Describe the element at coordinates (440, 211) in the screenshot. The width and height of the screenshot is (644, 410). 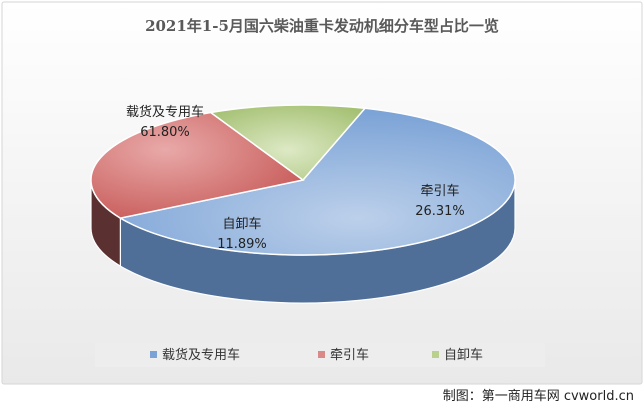
I see `slice-percent-1: 26.31%` at that location.